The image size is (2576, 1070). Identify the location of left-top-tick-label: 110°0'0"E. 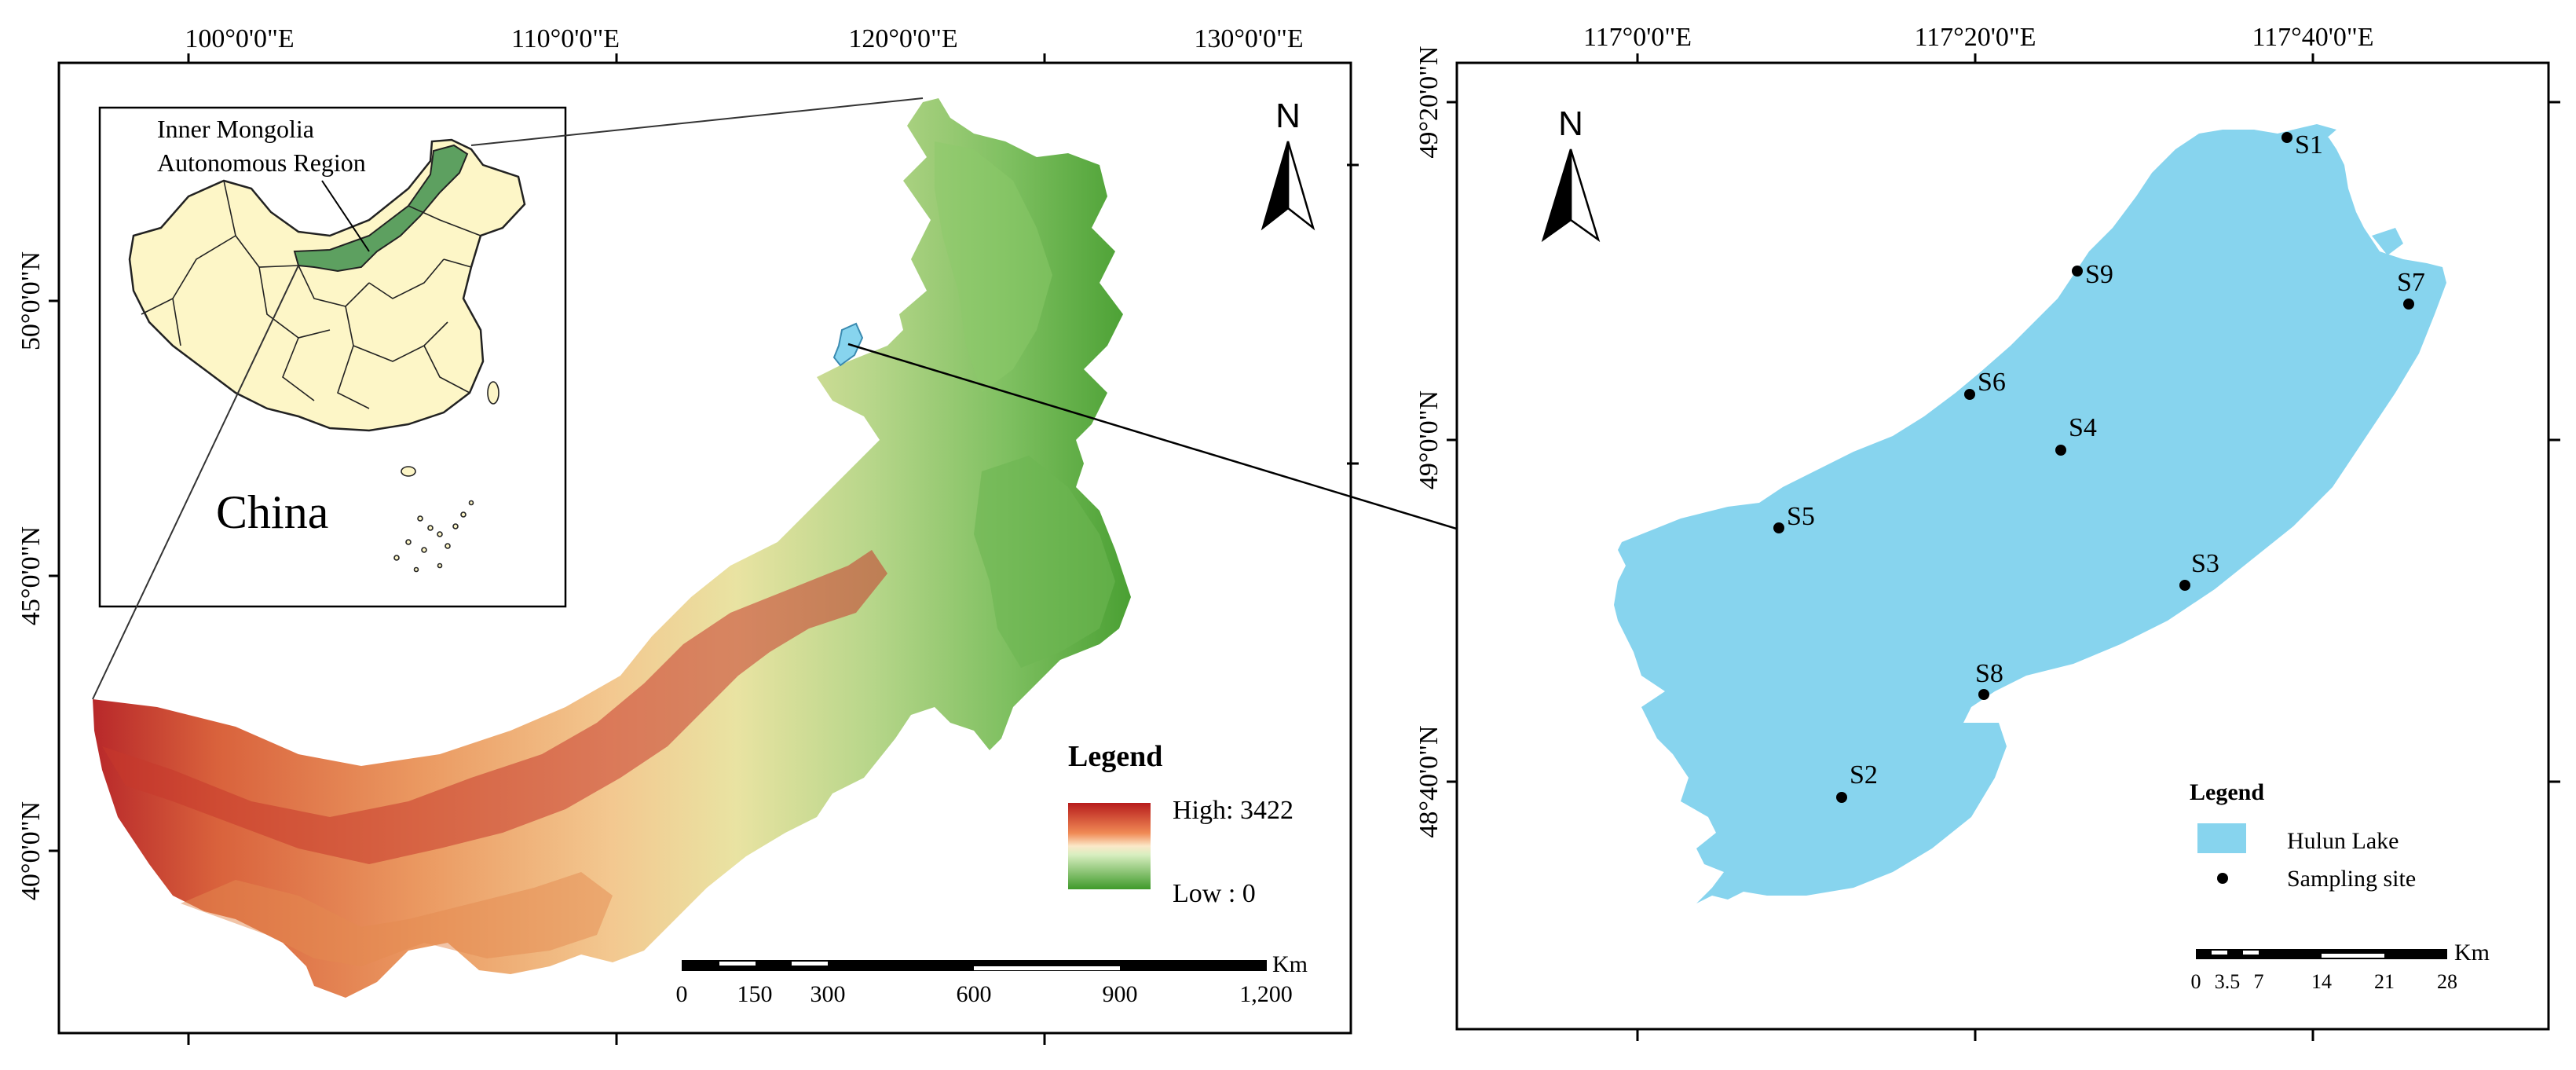
(565, 38).